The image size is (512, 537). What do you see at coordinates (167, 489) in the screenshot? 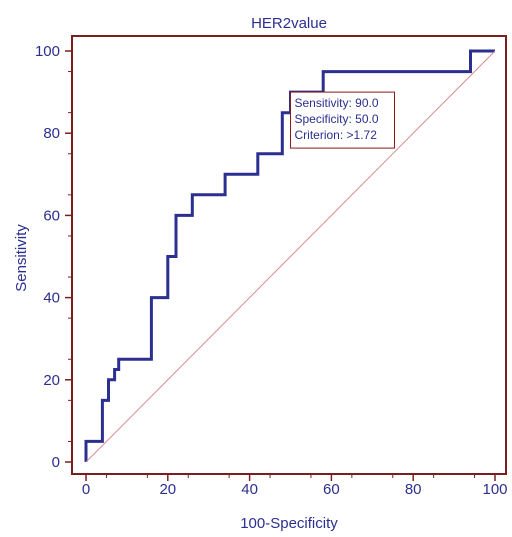
I see `x-tick-label: 20` at bounding box center [167, 489].